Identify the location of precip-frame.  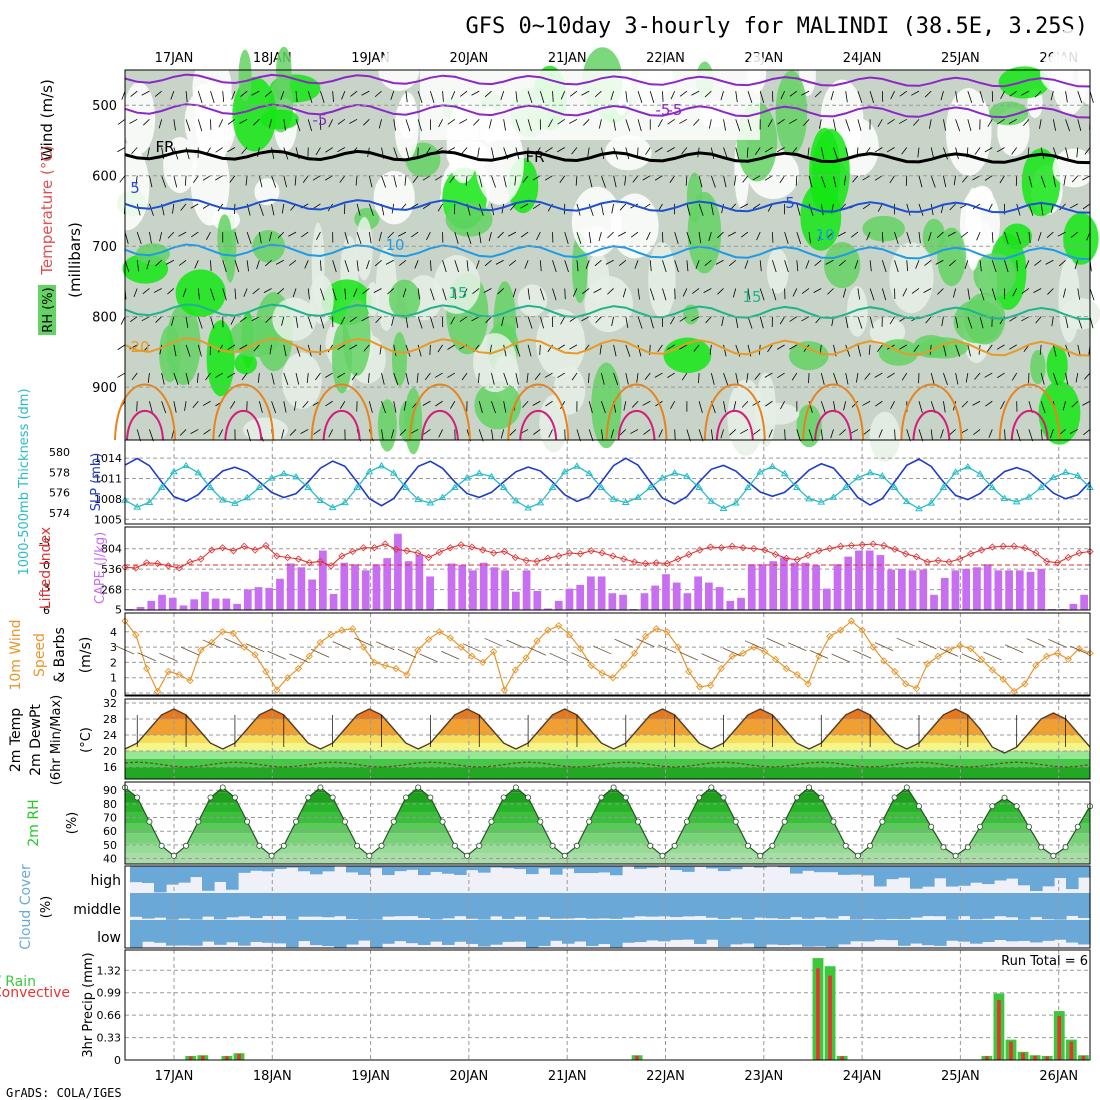
(607, 1005).